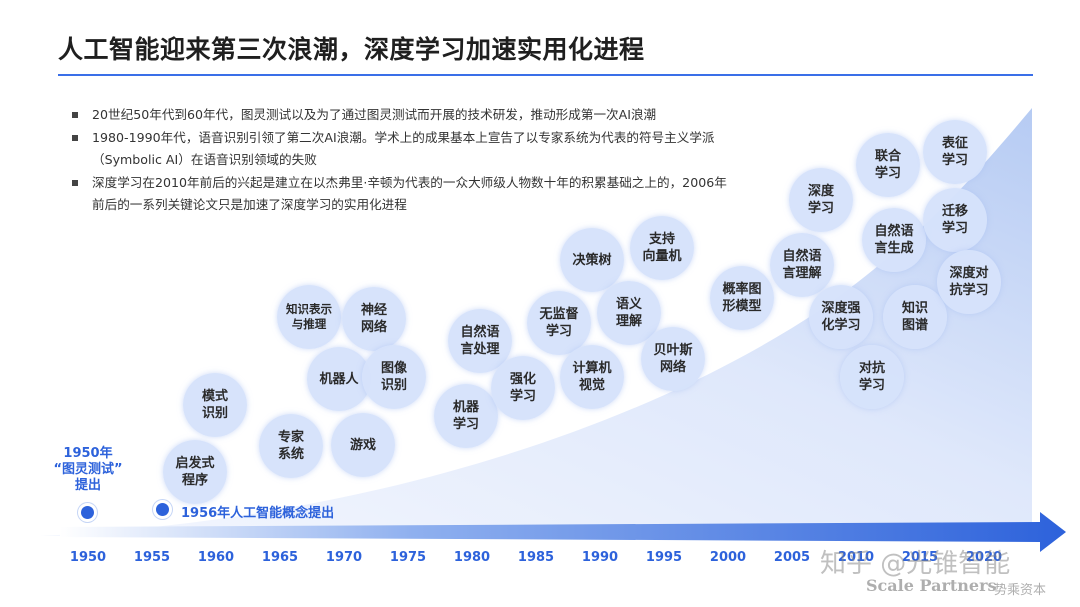 The width and height of the screenshot is (1080, 607). I want to click on bubble-game: 游戏, so click(363, 445).